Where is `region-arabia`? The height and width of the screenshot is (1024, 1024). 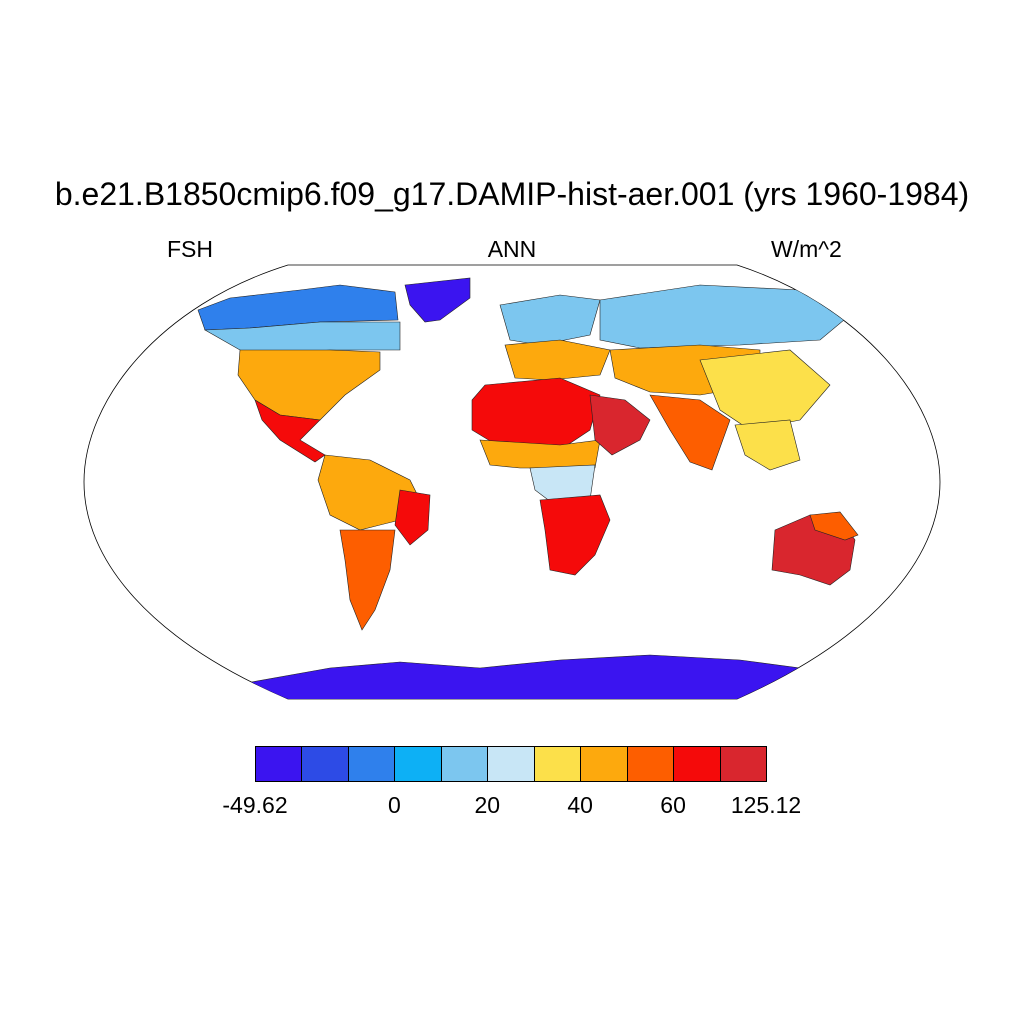
region-arabia is located at coordinates (620, 425).